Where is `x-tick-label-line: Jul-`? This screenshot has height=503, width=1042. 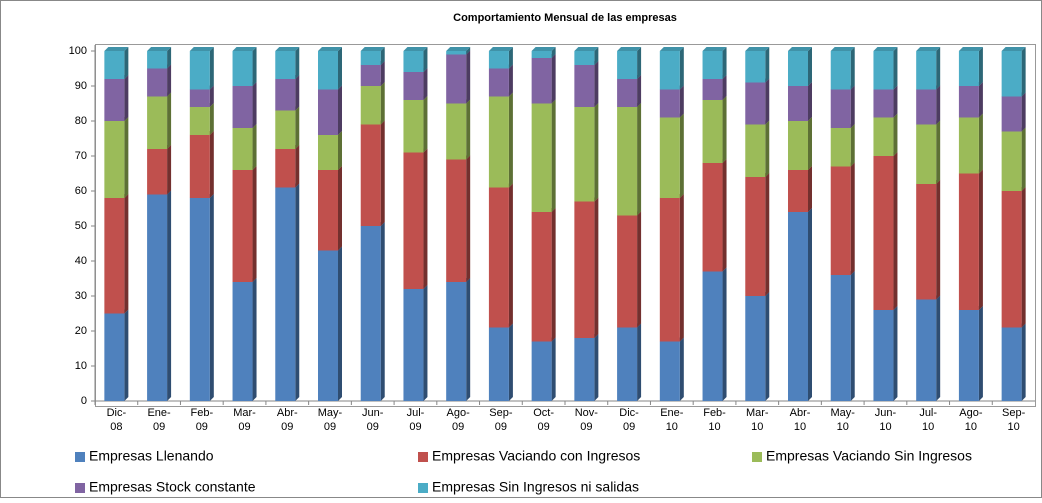 x-tick-label-line: Jul- is located at coordinates (416, 413).